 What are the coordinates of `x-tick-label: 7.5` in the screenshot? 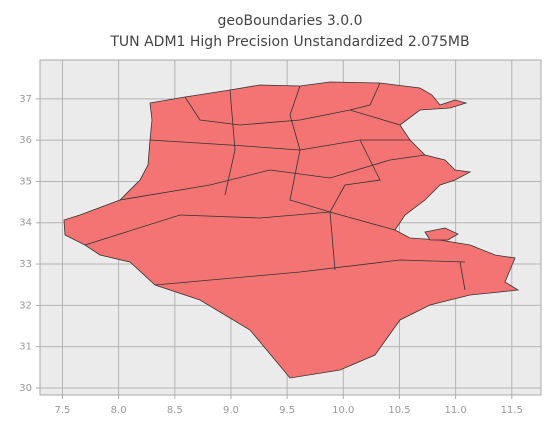 It's located at (63, 410).